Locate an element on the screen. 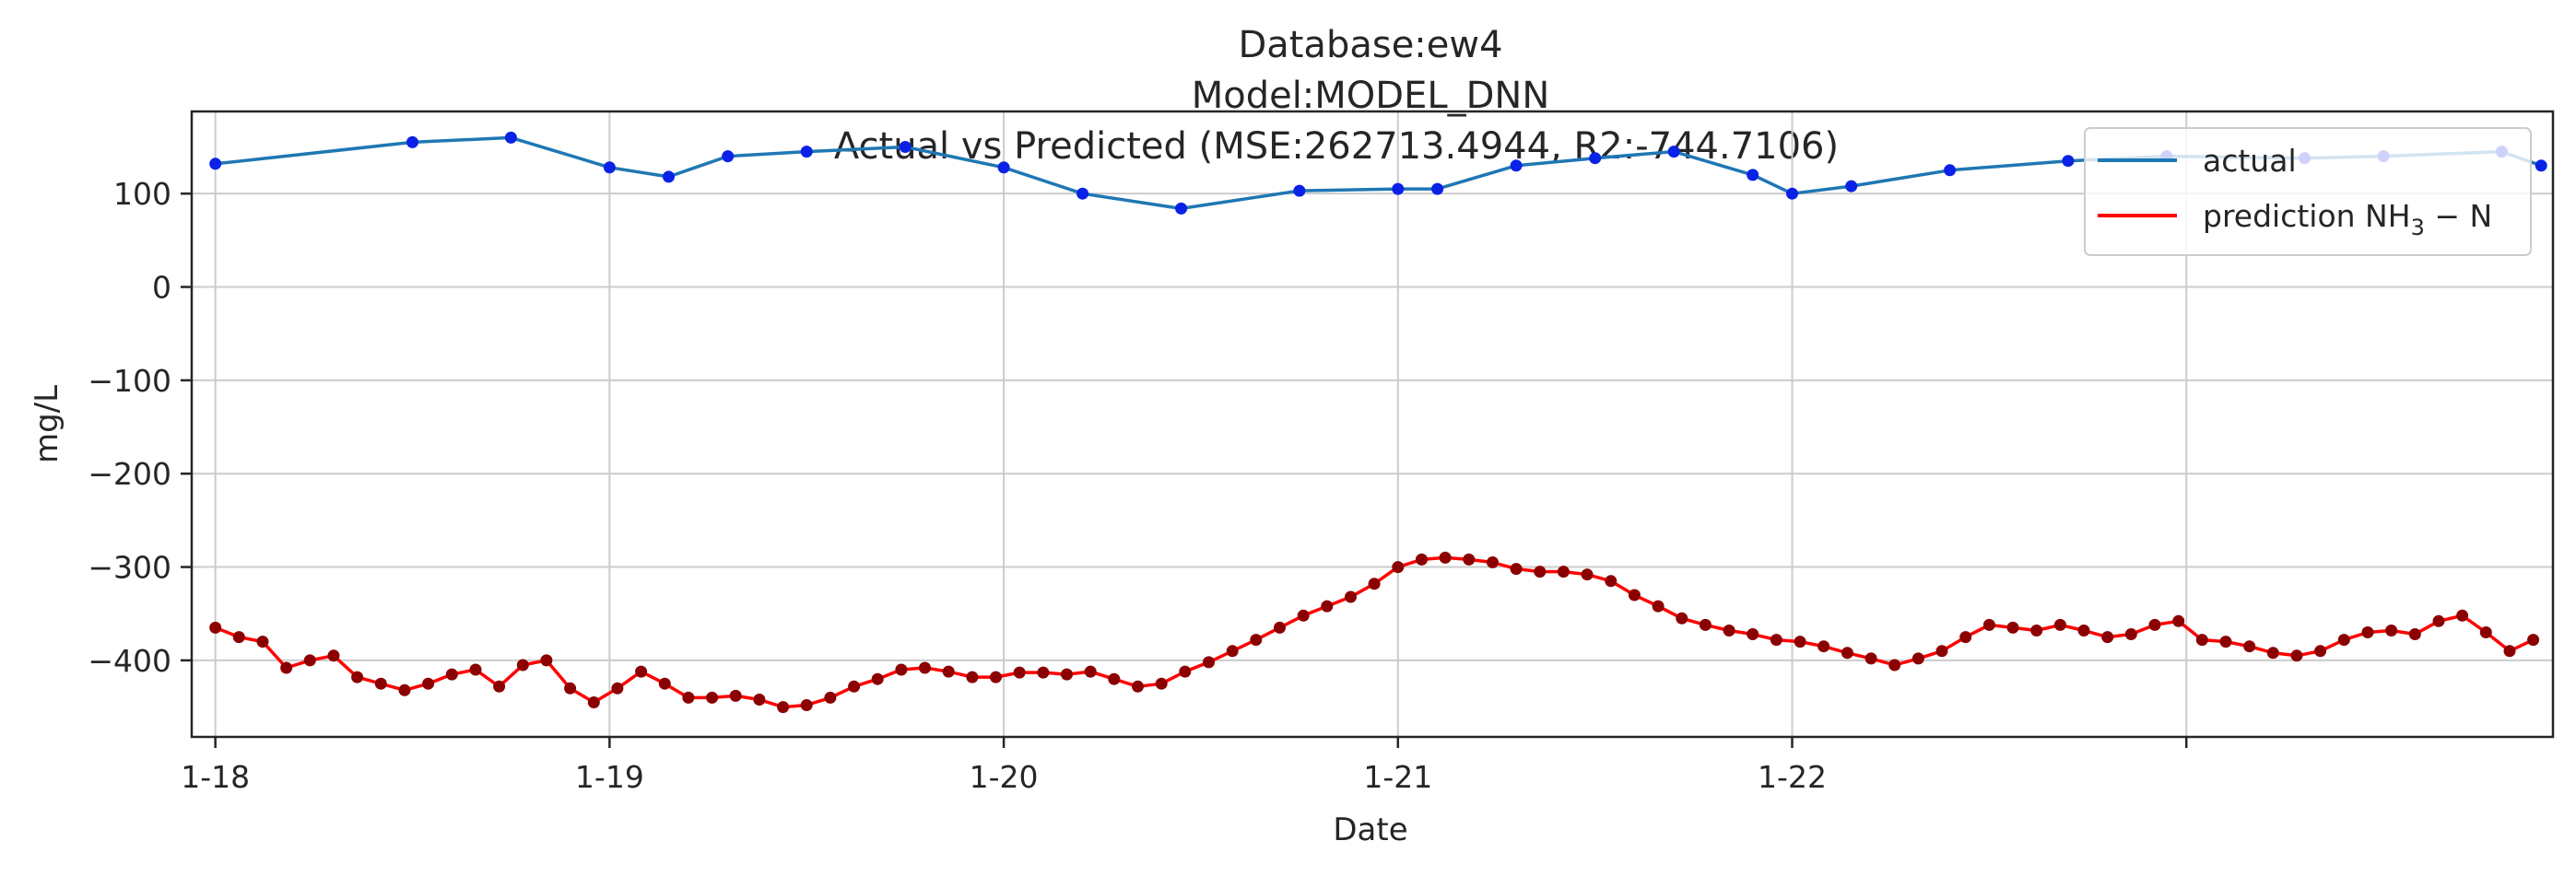 Image resolution: width=2576 pixels, height=876 pixels. y-tick-label: 100 is located at coordinates (142, 194).